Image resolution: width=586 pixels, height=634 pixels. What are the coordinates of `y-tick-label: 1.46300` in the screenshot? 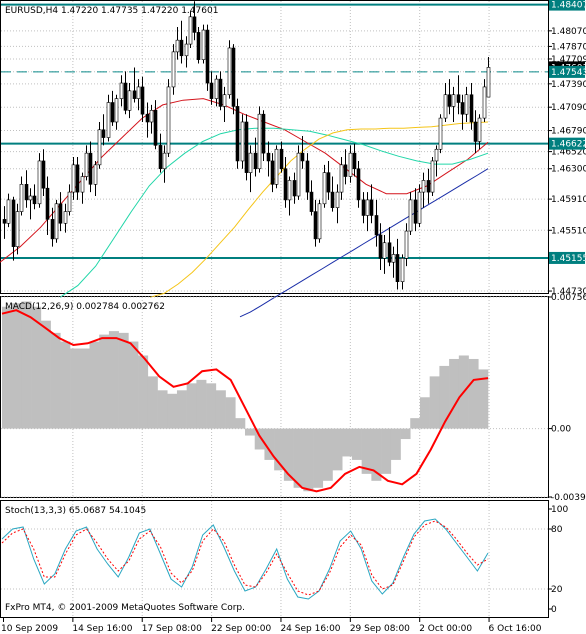 It's located at (568, 170).